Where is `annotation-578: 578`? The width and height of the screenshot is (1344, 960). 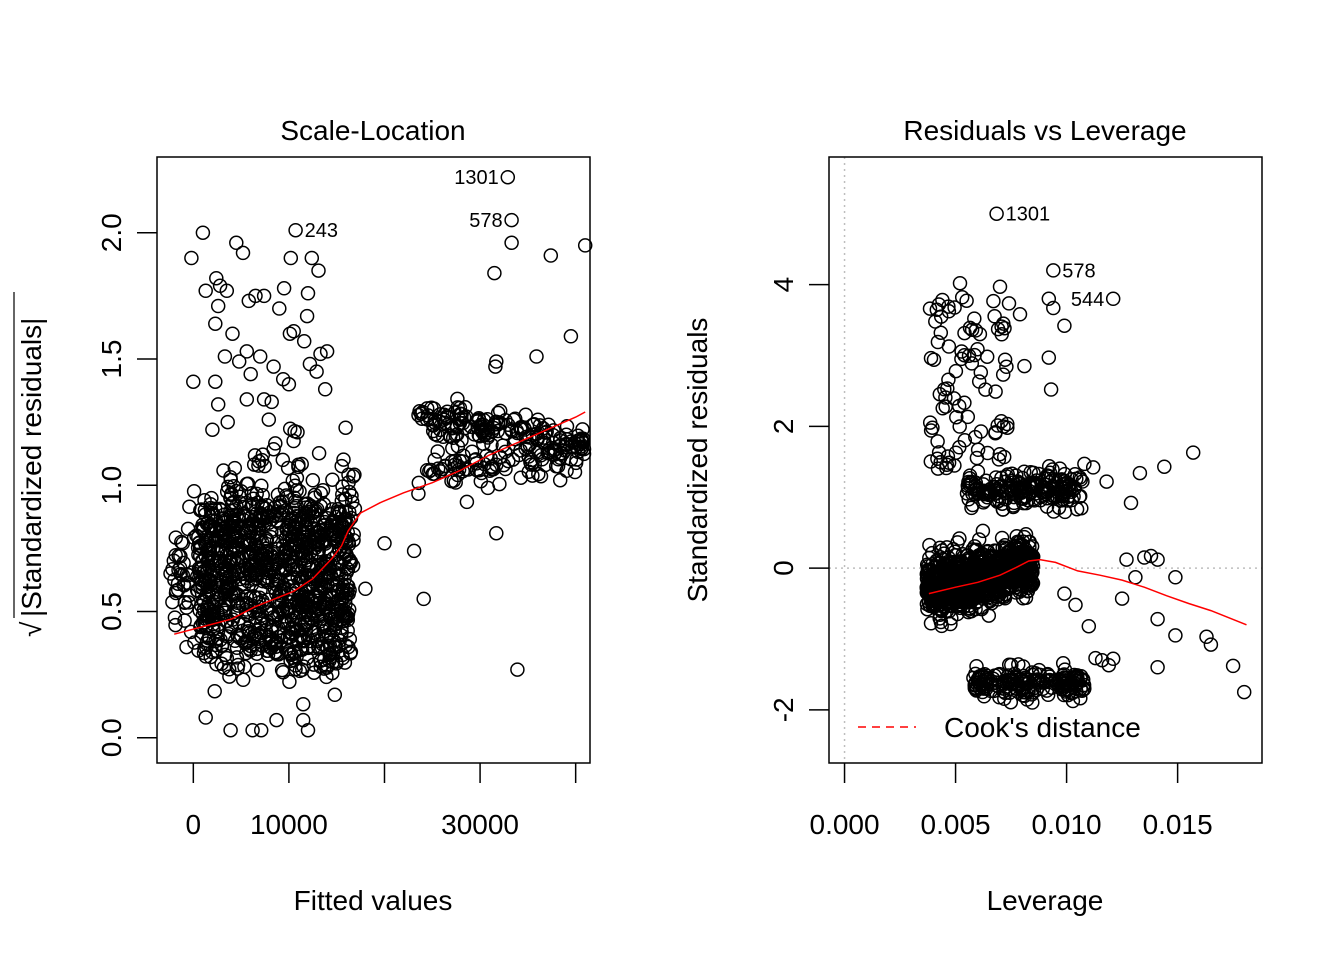
annotation-578: 578 is located at coordinates (485, 221).